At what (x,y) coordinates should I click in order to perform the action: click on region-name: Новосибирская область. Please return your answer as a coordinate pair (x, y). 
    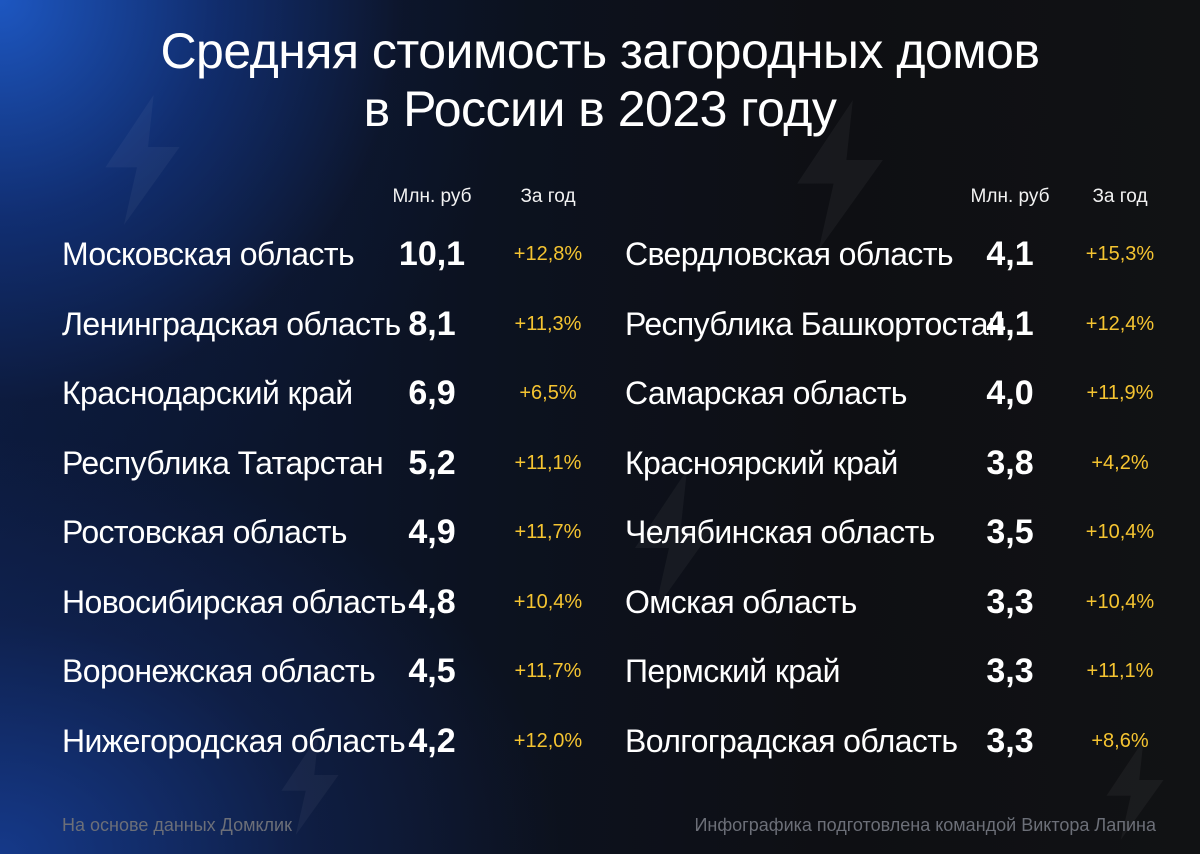
    Looking at the image, I should click on (234, 601).